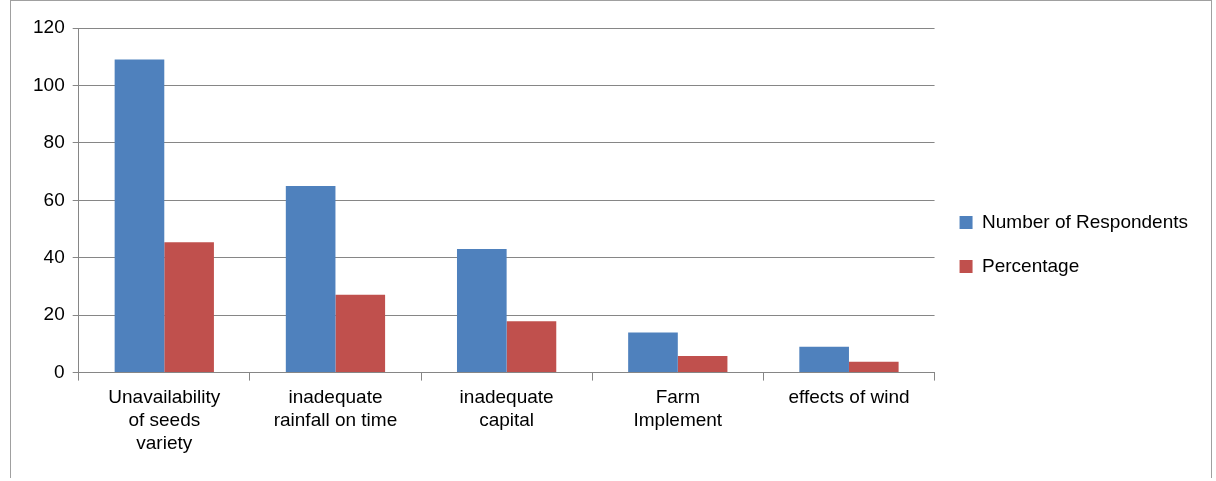  What do you see at coordinates (54, 142) in the screenshot?
I see `y-tick-label: 80` at bounding box center [54, 142].